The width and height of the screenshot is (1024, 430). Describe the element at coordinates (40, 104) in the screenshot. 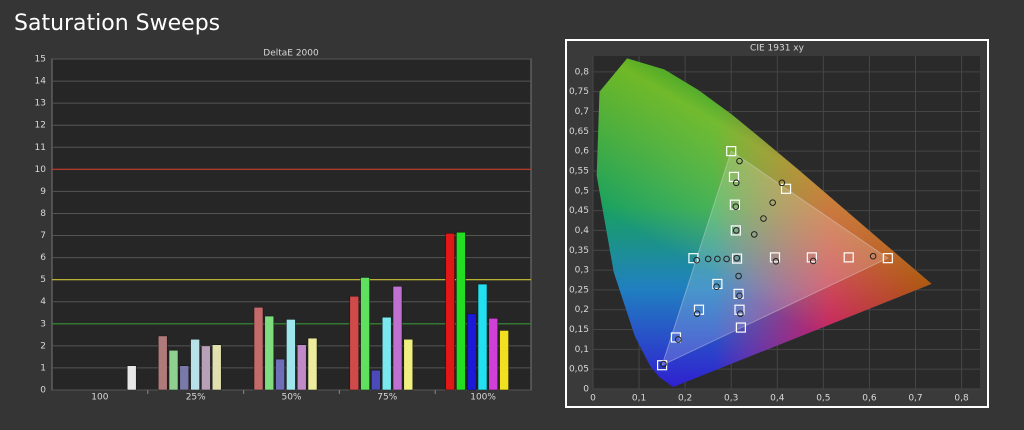

I see `y-tick-label: 13` at that location.